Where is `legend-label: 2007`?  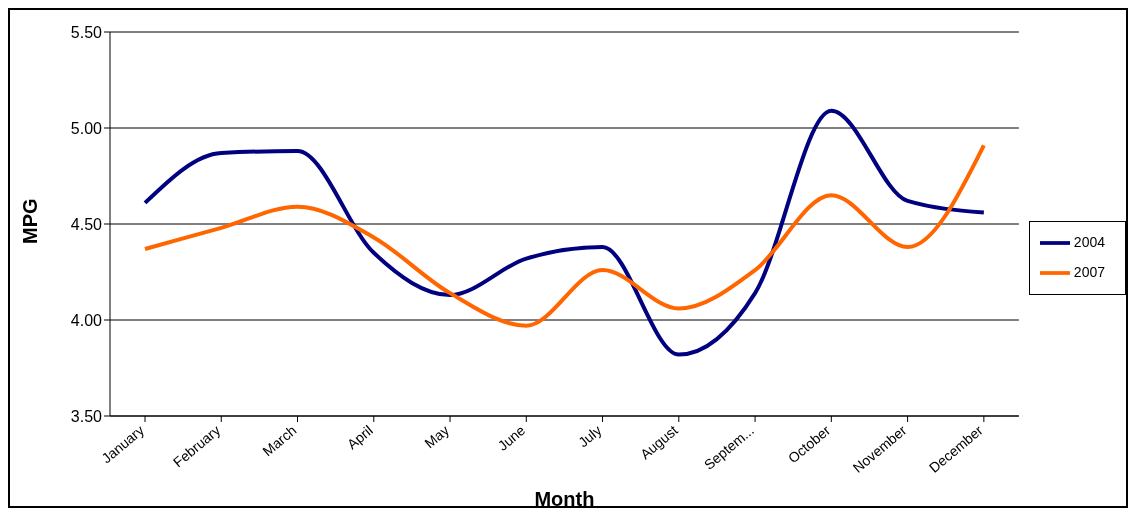
legend-label: 2007 is located at coordinates (1089, 271).